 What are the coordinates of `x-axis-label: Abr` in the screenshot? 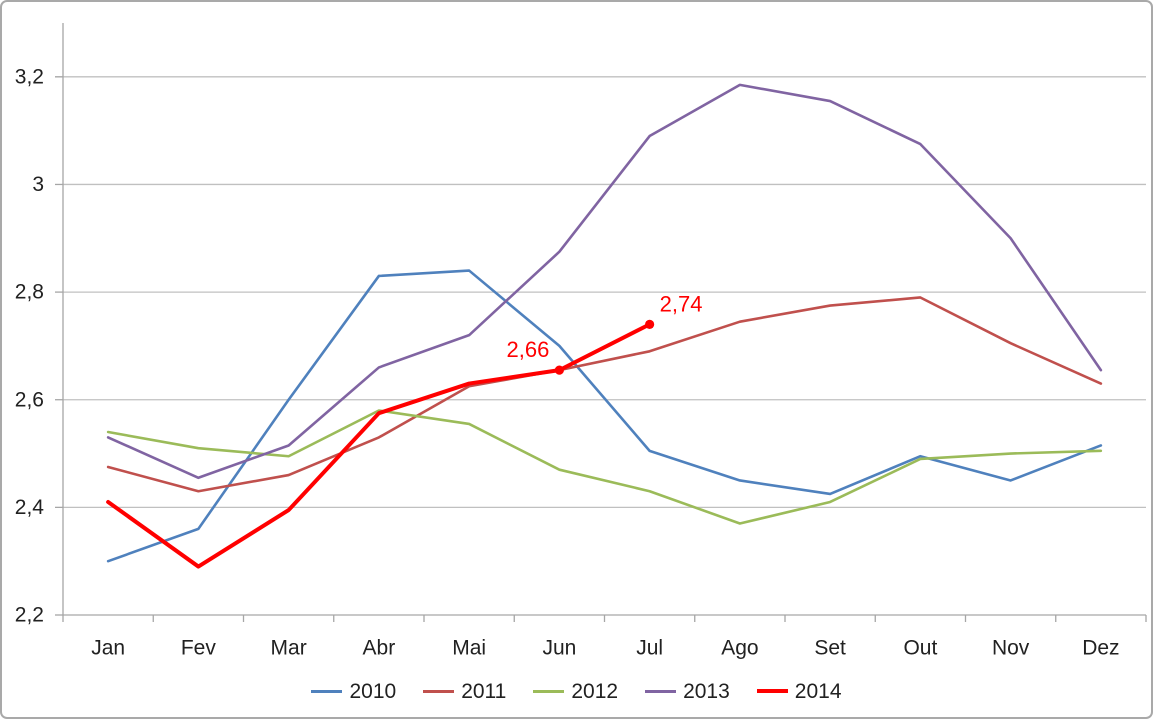 It's located at (379, 648).